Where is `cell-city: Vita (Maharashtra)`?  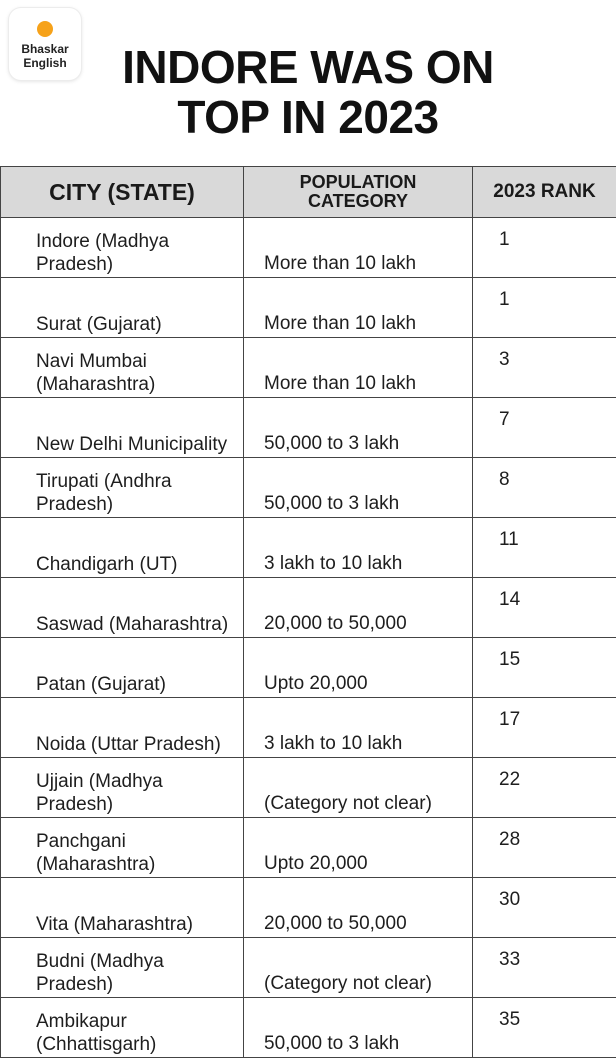 cell-city: Vita (Maharashtra) is located at coordinates (122, 908).